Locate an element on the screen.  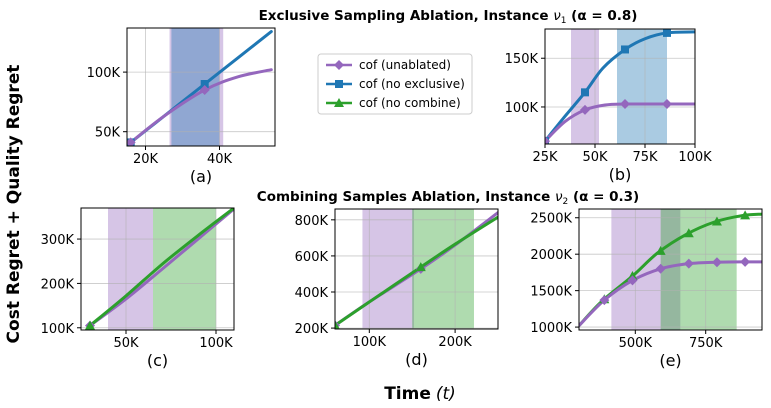
y-tick-label: 150K is located at coordinates (522, 59).